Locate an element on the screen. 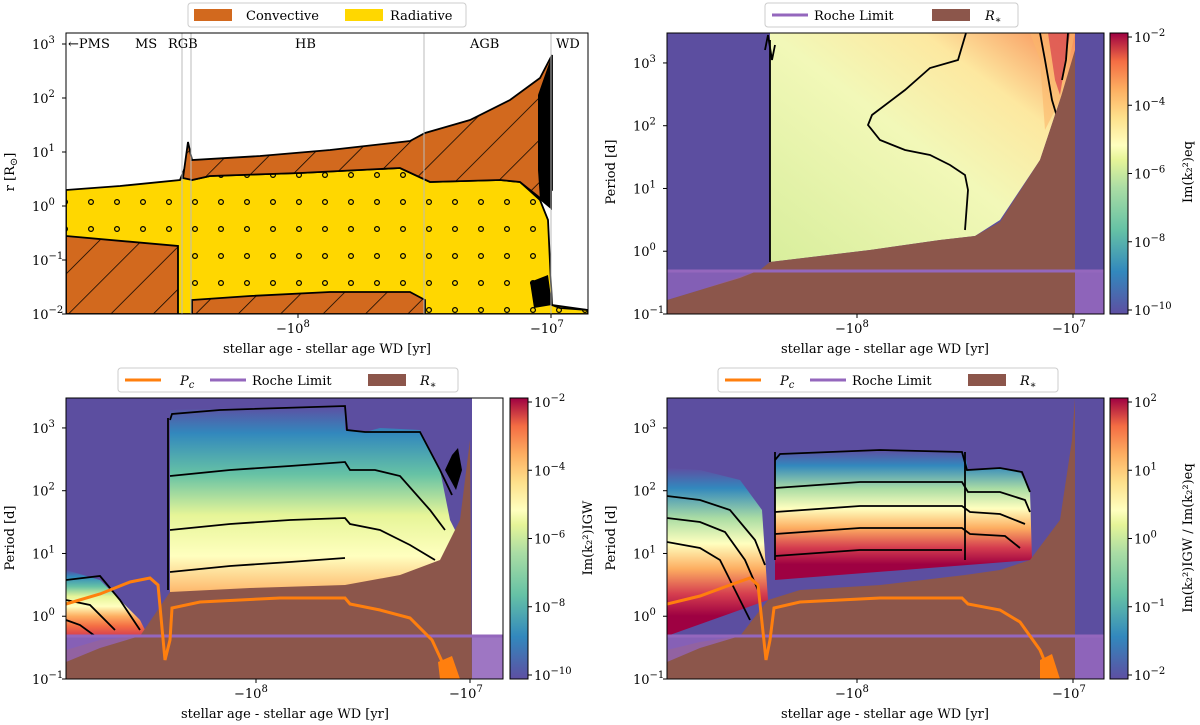 This screenshot has height=725, width=1200. colorbar-tick-label: 10⁻⁴ is located at coordinates (1149, 105).